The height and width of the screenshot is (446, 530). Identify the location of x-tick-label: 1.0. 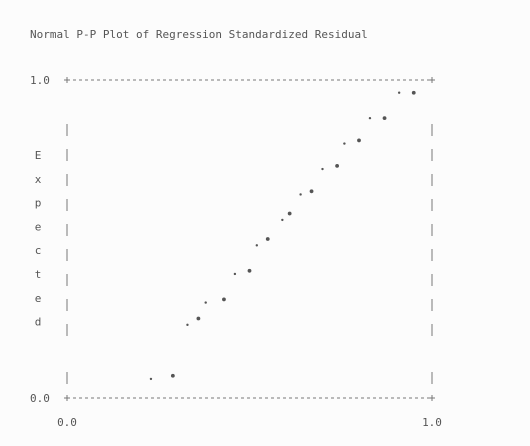
(432, 422).